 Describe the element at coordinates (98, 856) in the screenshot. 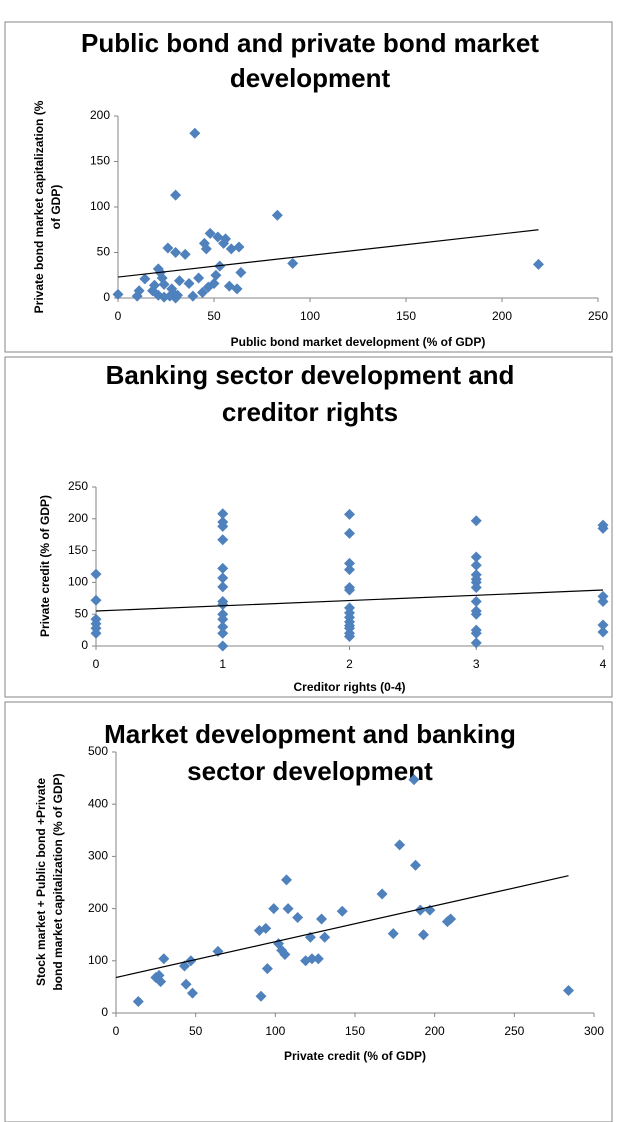

I see `y-tick-label: 300` at that location.